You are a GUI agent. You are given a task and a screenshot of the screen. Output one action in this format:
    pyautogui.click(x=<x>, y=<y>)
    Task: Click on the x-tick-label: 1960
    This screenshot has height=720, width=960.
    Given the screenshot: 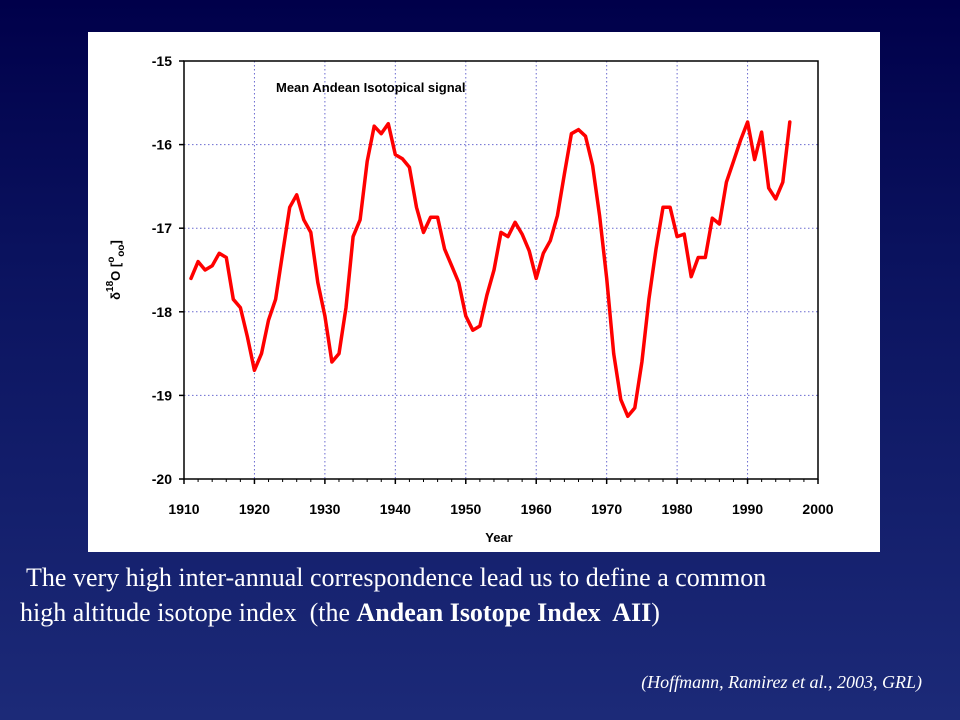 What is the action you would take?
    pyautogui.click(x=536, y=509)
    